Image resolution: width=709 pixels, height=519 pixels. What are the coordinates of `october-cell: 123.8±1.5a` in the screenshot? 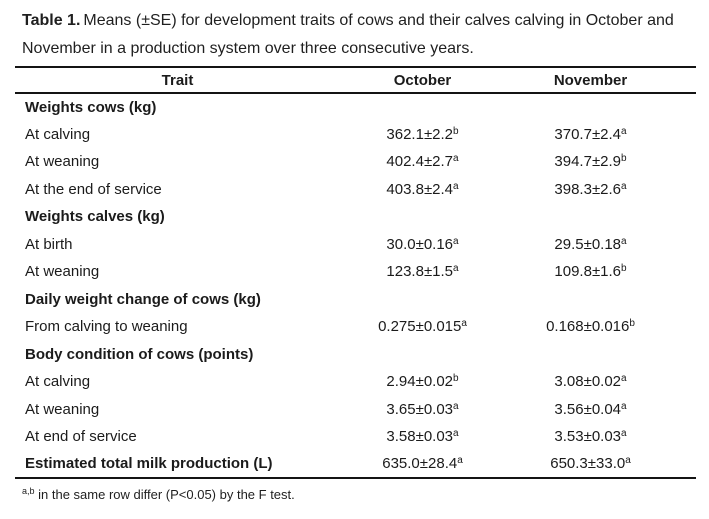 It's located at (422, 272).